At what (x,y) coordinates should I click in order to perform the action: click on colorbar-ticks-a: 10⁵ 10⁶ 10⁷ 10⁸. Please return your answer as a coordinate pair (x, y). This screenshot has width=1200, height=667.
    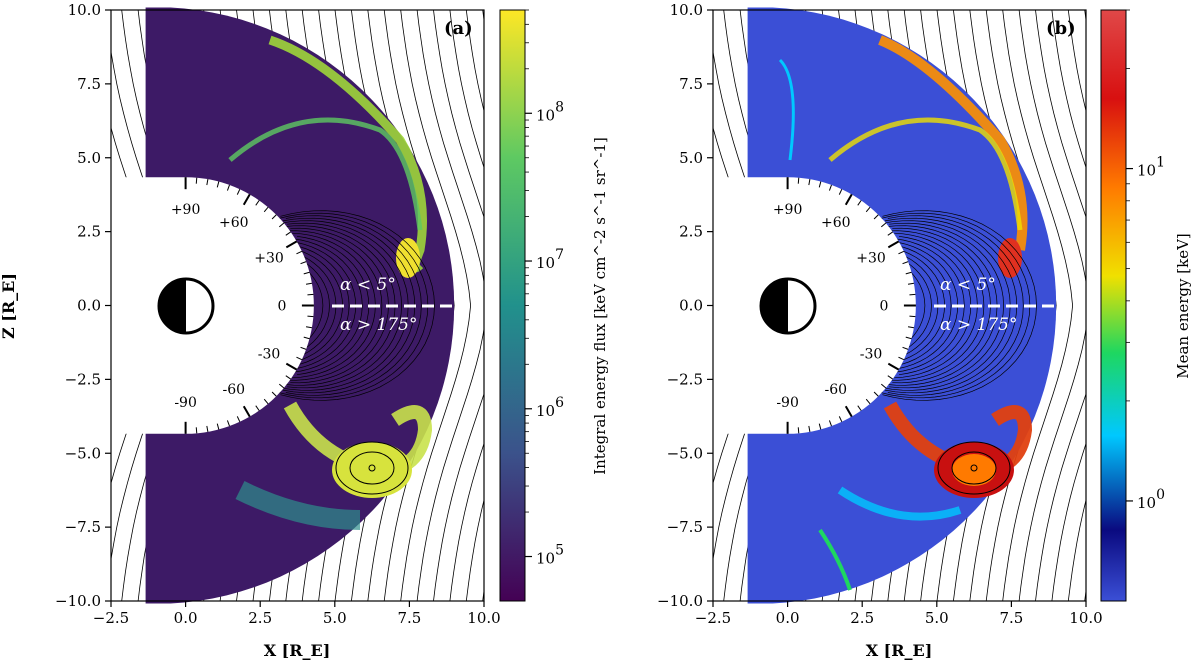
    Looking at the image, I should click on (544, 288).